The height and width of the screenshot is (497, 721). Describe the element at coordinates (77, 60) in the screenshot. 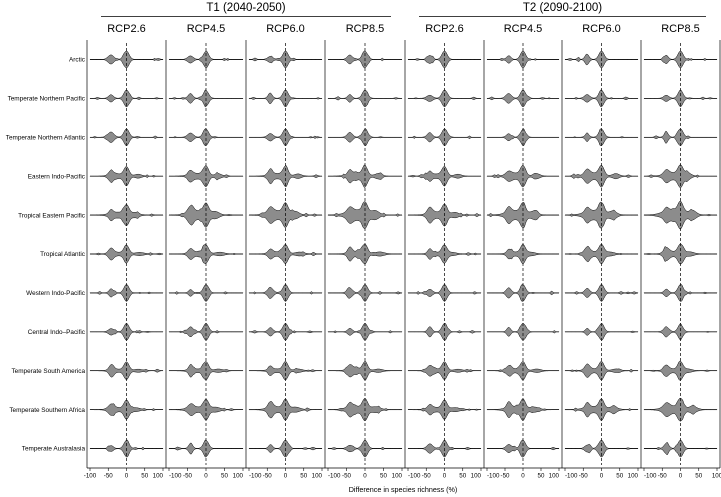

I see `region-label: Arctic` at that location.